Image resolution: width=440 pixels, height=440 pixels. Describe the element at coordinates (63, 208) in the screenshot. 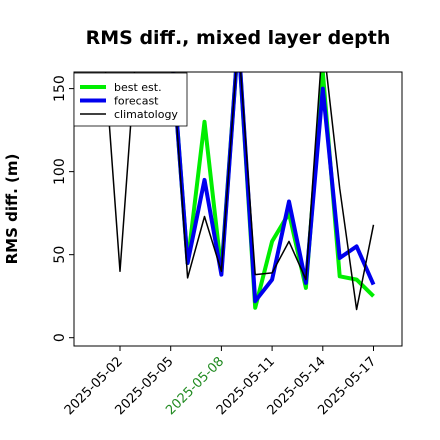

I see `y-ticks: 0 50 100 150` at that location.